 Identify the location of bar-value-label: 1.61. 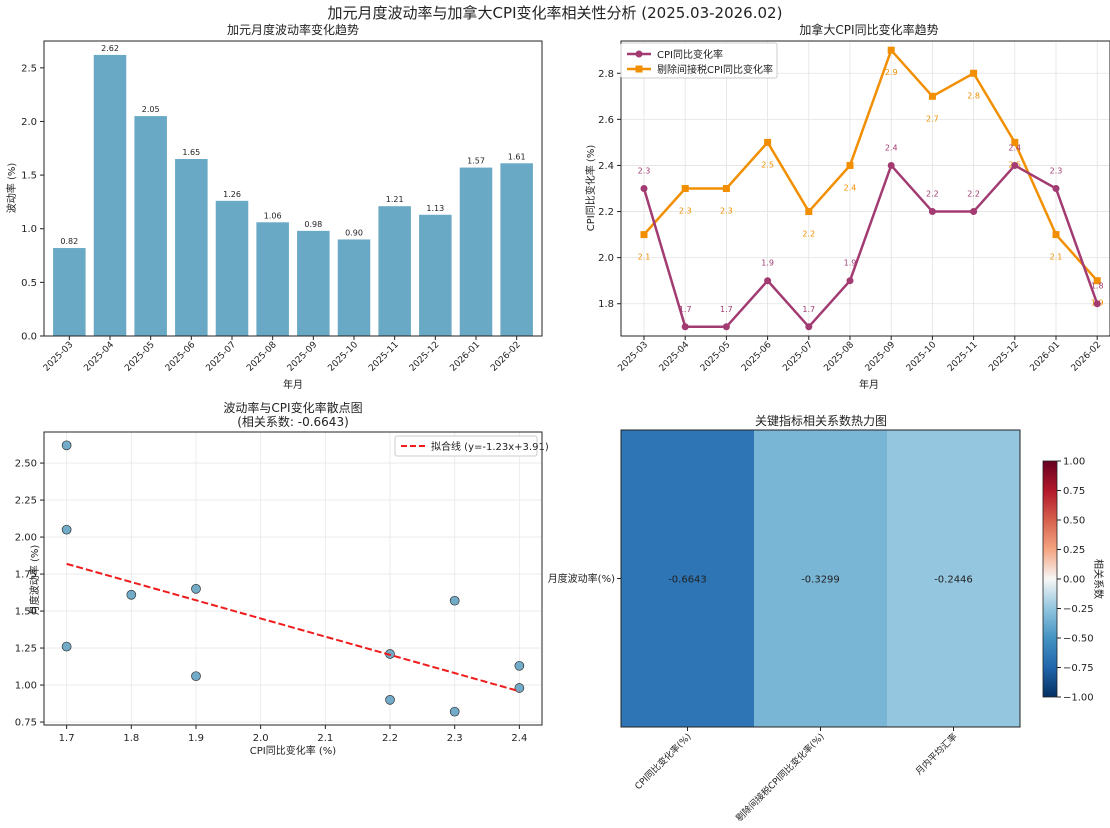
(517, 156).